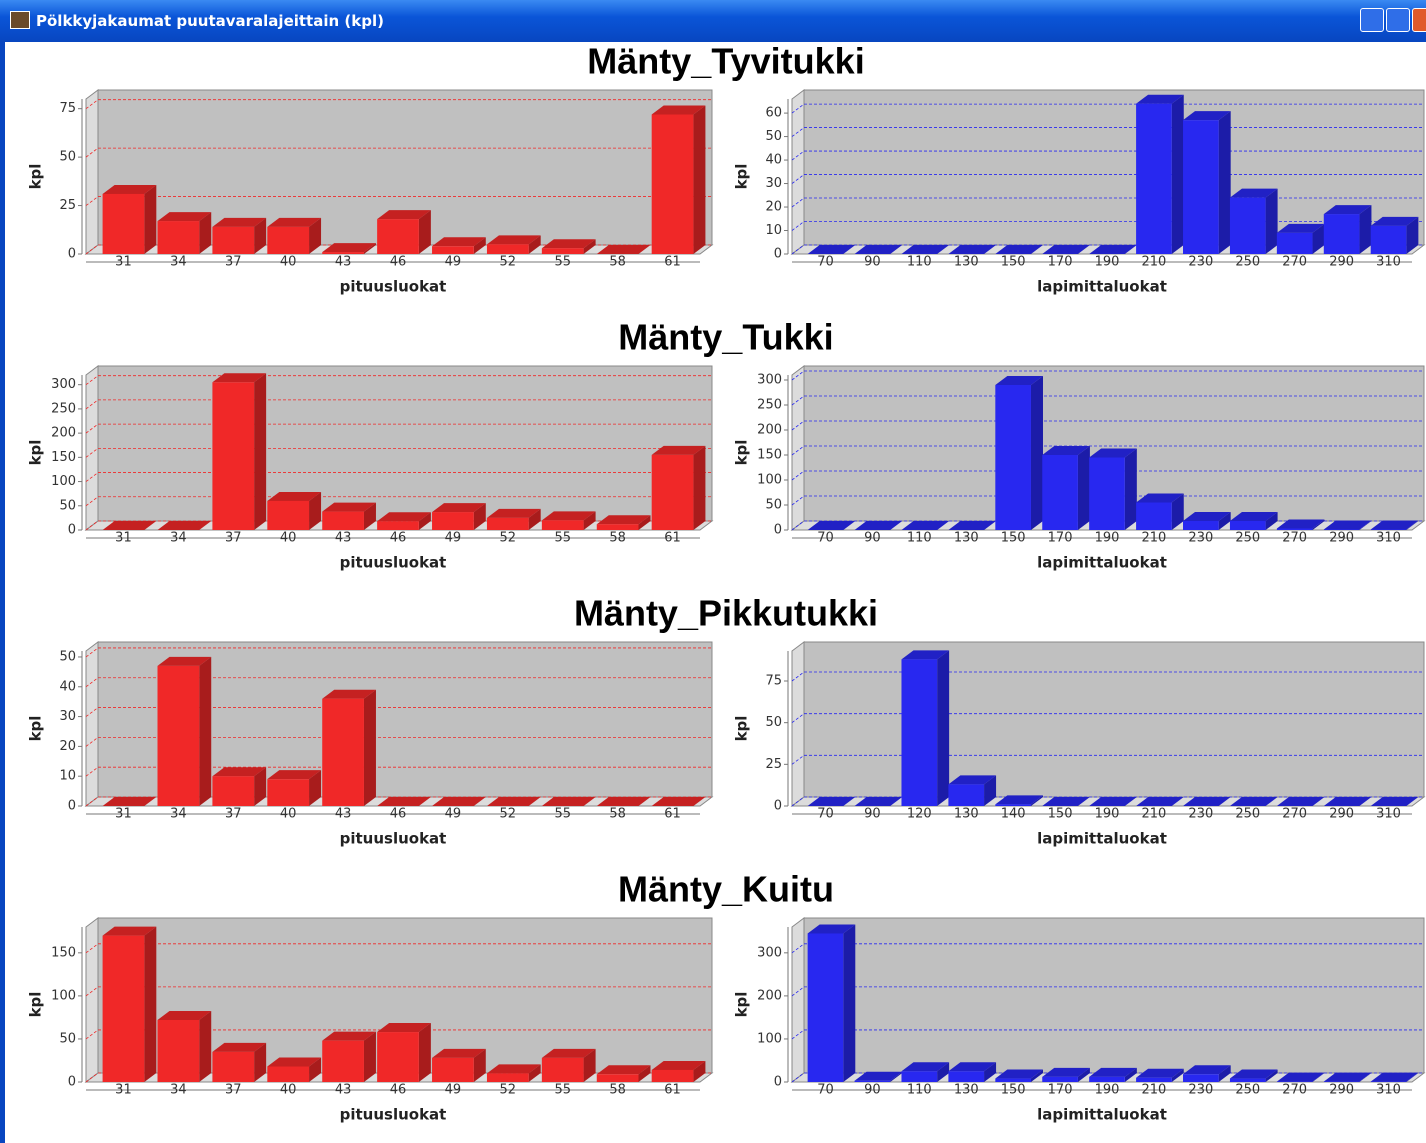  I want to click on x-tick-label: 310, so click(1388, 262).